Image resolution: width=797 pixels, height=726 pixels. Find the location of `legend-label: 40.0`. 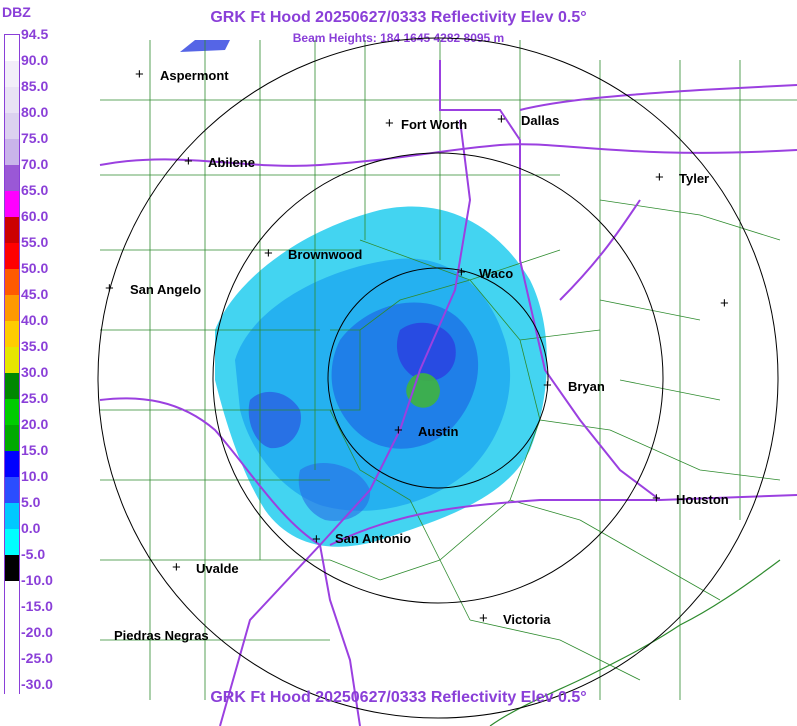

legend-label: 40.0 is located at coordinates (35, 320).